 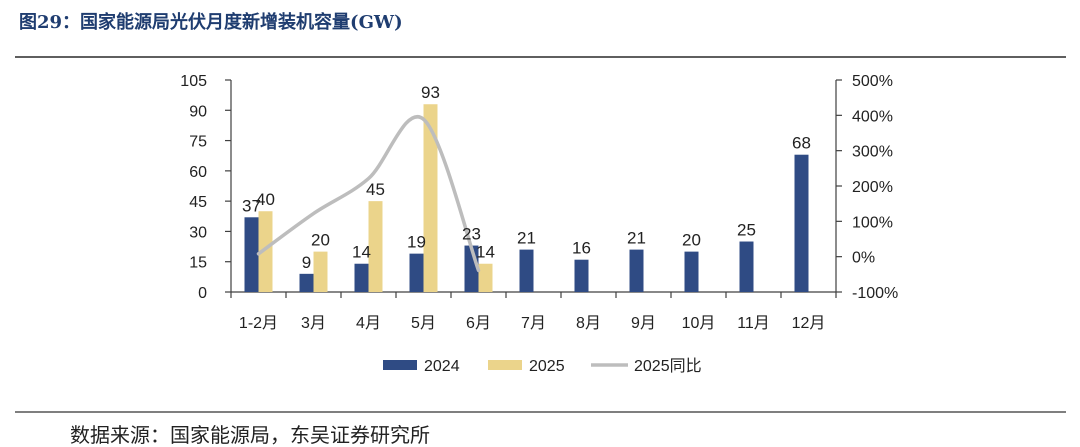 I want to click on legend-swatch-2025, so click(x=505, y=365).